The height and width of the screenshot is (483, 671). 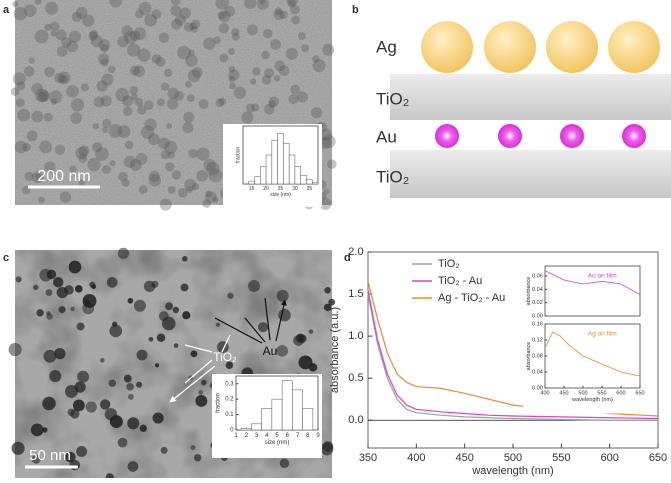 What do you see at coordinates (247, 436) in the screenshot?
I see `x-tick-label: 2` at bounding box center [247, 436].